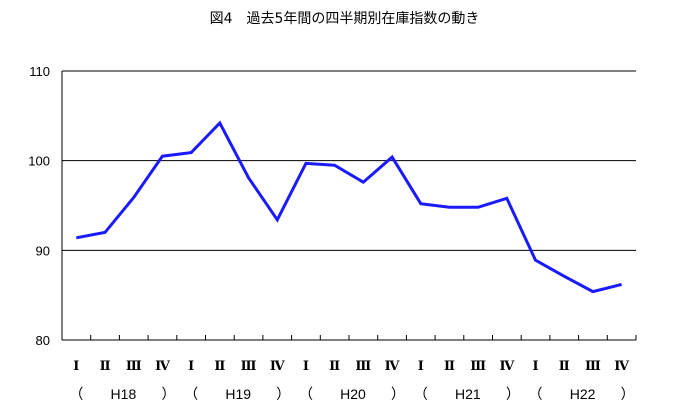  Describe the element at coordinates (238, 394) in the screenshot. I see `year-group-label: H19` at that location.